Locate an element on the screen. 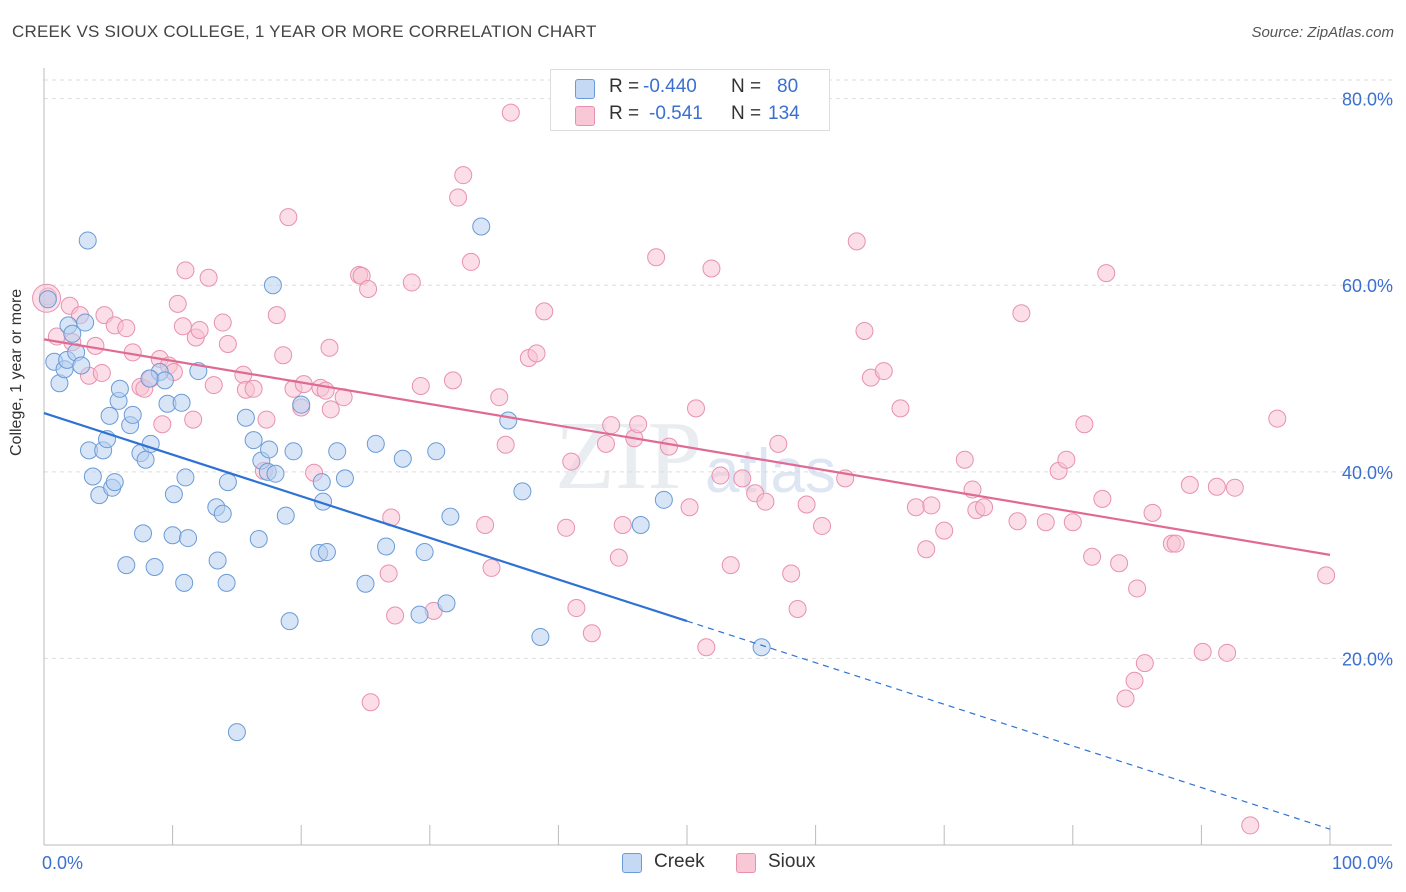 The image size is (1406, 892). creek-legend-label: Creek is located at coordinates (679, 861).